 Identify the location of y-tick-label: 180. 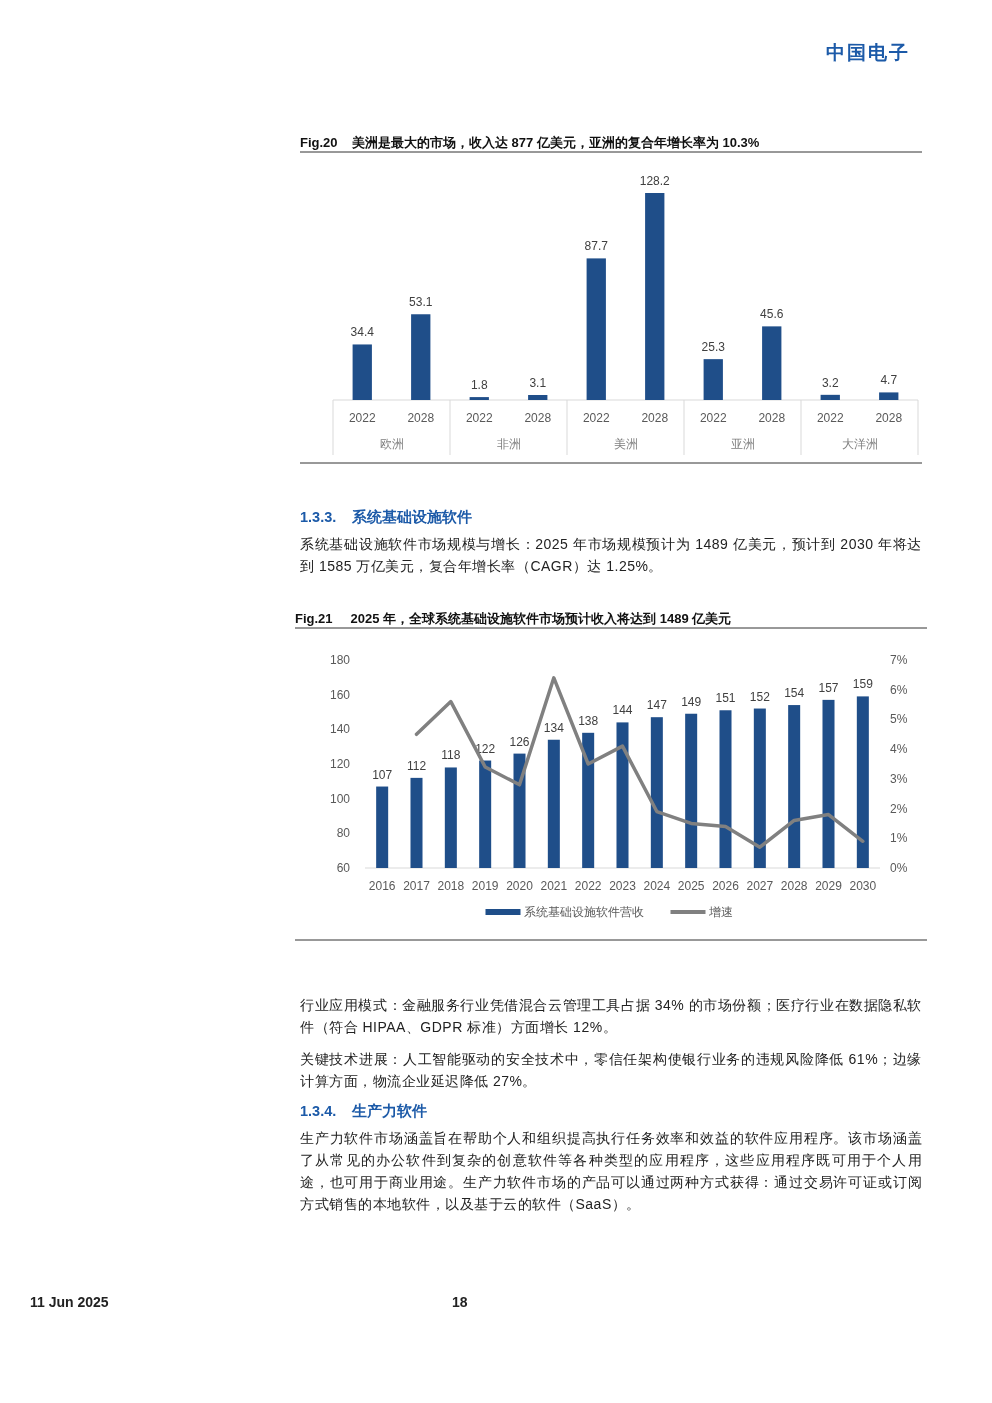
(340, 660).